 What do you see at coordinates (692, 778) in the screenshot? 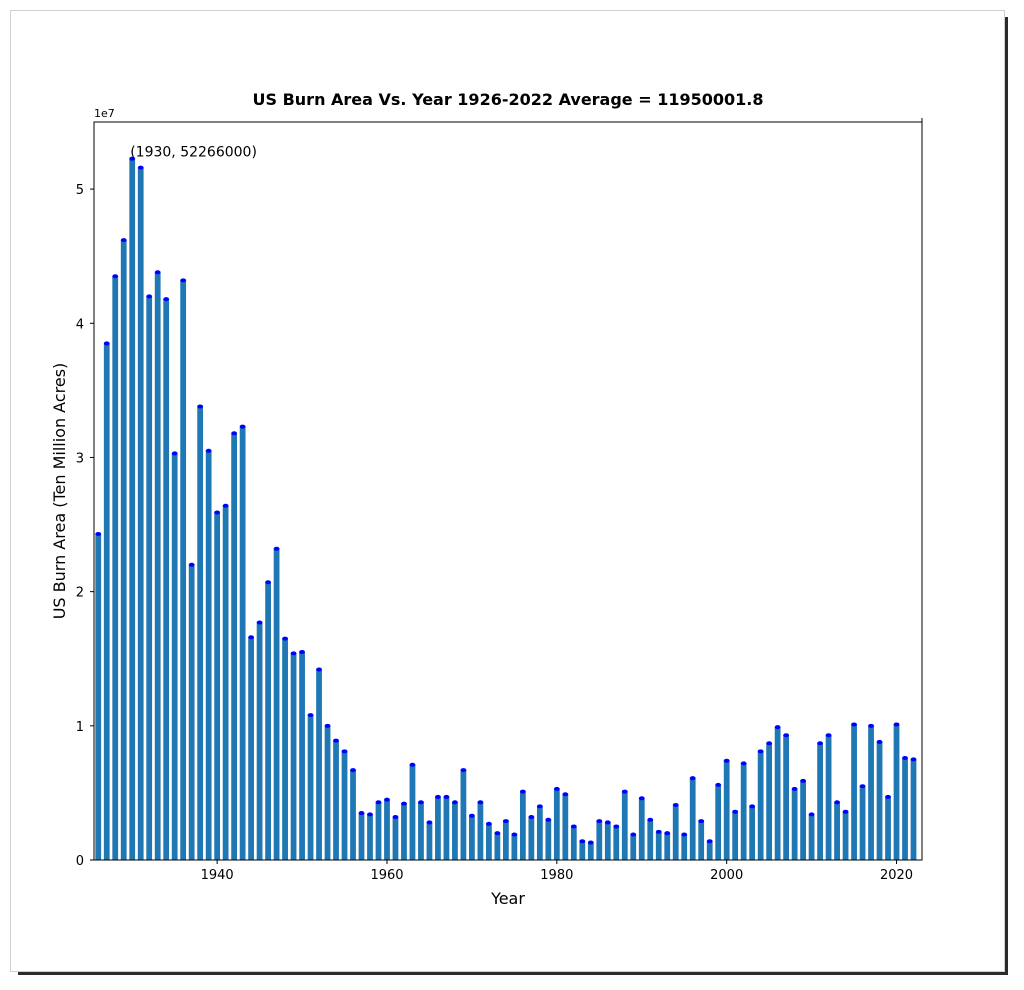
I see `marker-1996` at bounding box center [692, 778].